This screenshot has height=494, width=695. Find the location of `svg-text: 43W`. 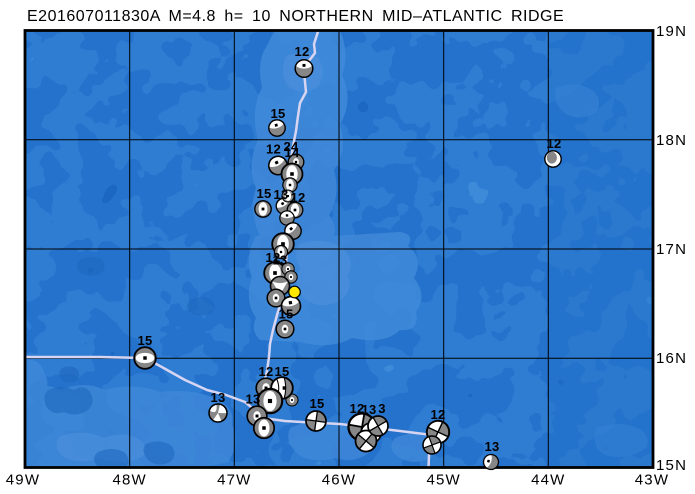

svg-text: 43W is located at coordinates (652, 480).